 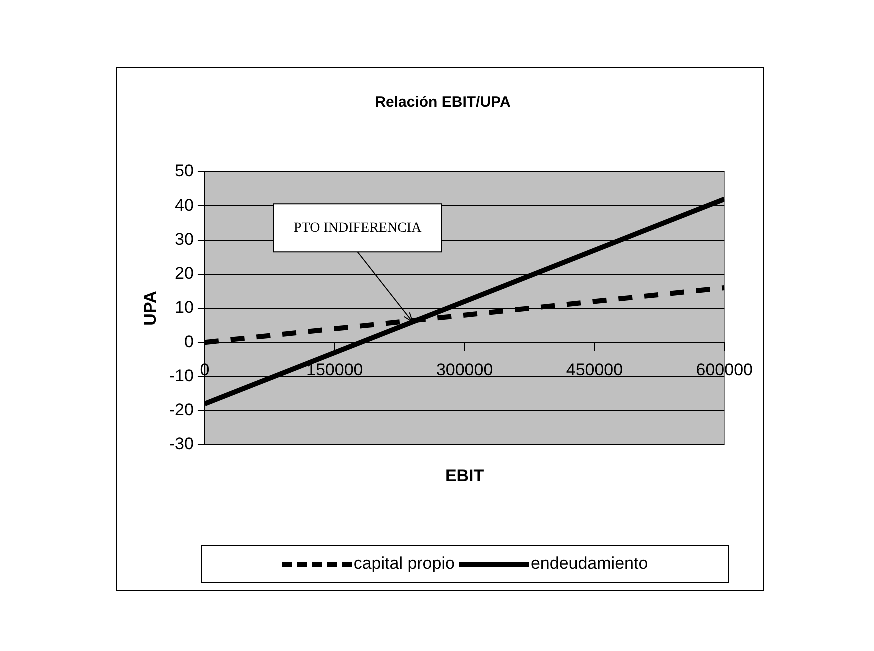 I want to click on chart-title: Relación EBIT/UPA, so click(x=443, y=103).